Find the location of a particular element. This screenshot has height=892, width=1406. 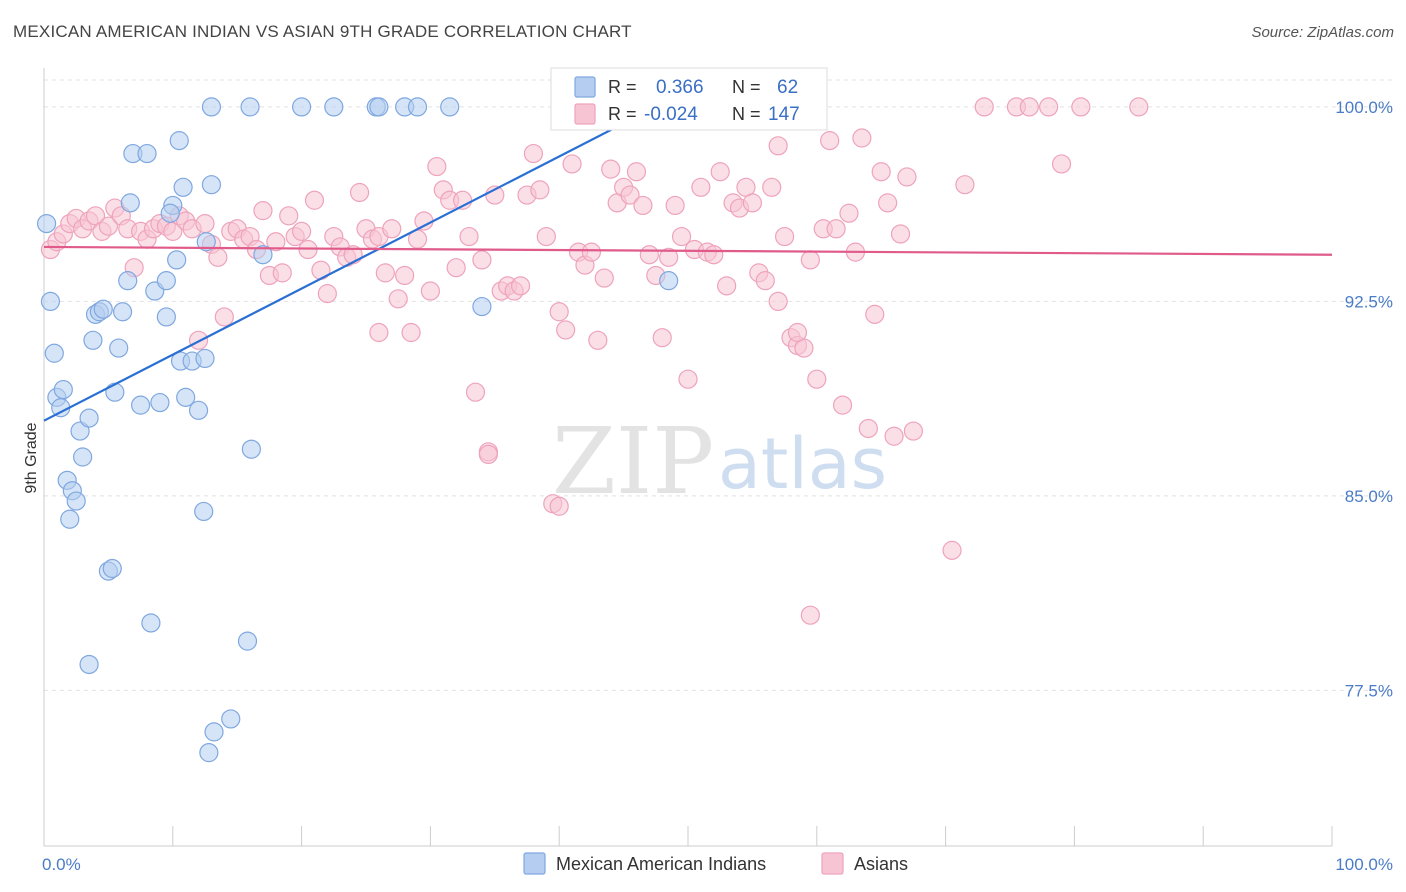

legend-box is located at coordinates (689, 99).